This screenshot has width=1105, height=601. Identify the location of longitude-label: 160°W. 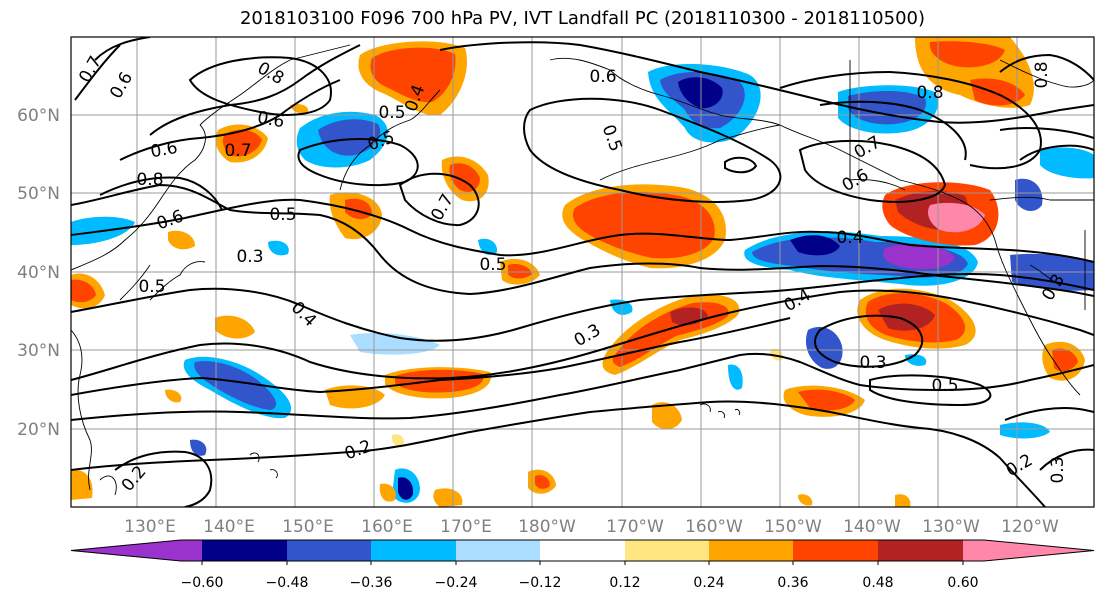
(714, 527).